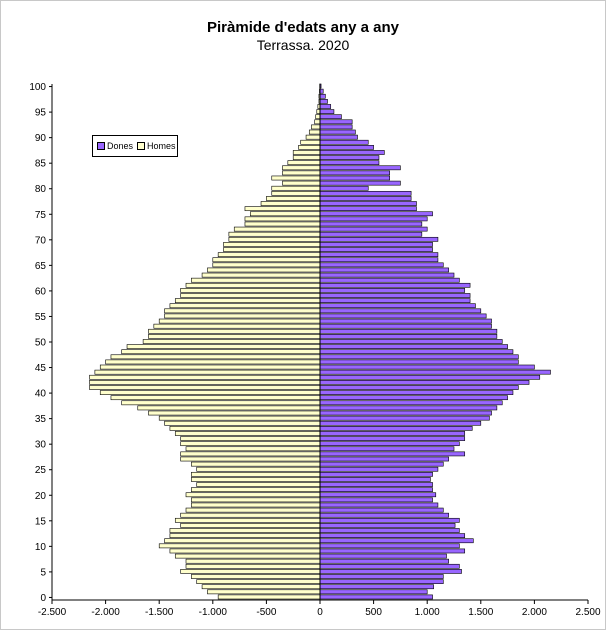  What do you see at coordinates (41, 445) in the screenshot?
I see `y-tick-label-30: 30` at bounding box center [41, 445].